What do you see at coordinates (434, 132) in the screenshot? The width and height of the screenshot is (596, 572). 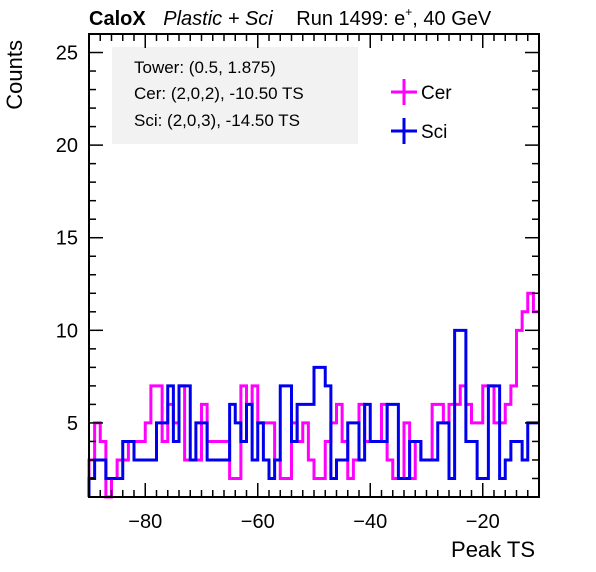 I see `legend-label-sci: Sci` at bounding box center [434, 132].